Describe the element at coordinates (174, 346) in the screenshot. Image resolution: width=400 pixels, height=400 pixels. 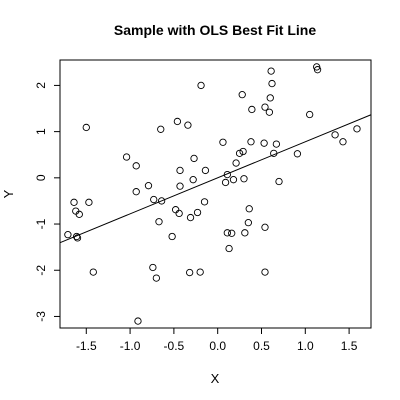
I see `x-tick-label: -0.5` at that location.